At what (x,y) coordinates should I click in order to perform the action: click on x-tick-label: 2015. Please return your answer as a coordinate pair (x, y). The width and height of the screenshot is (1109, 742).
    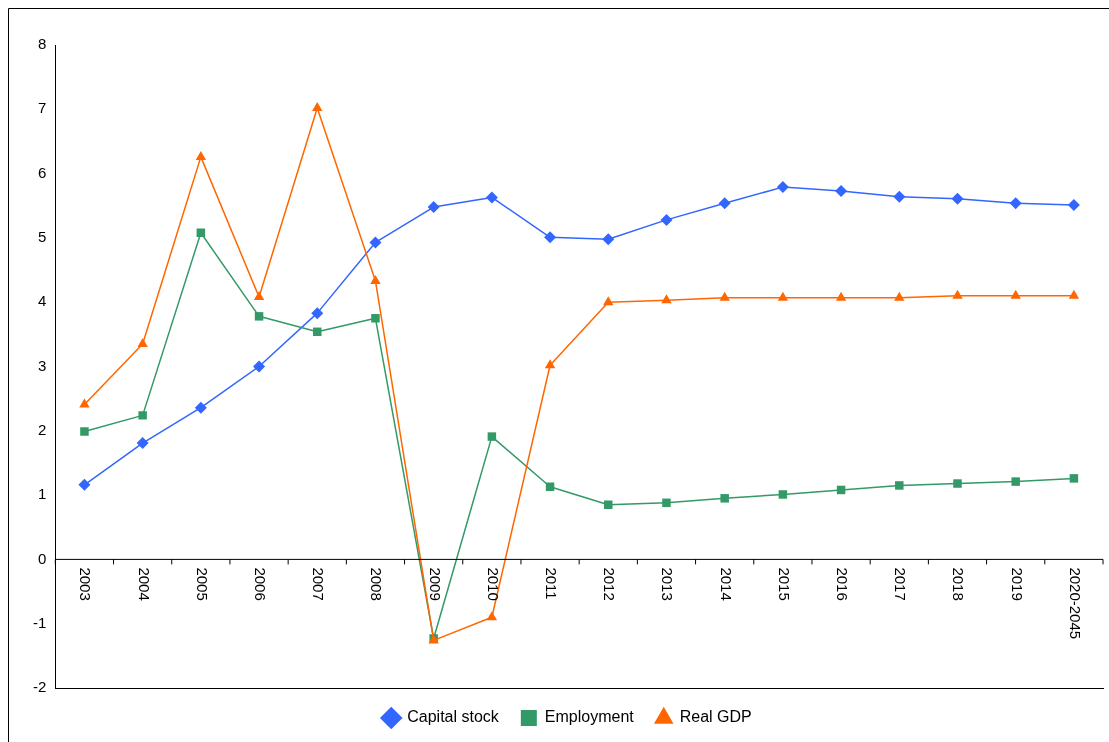
    Looking at the image, I should click on (784, 584).